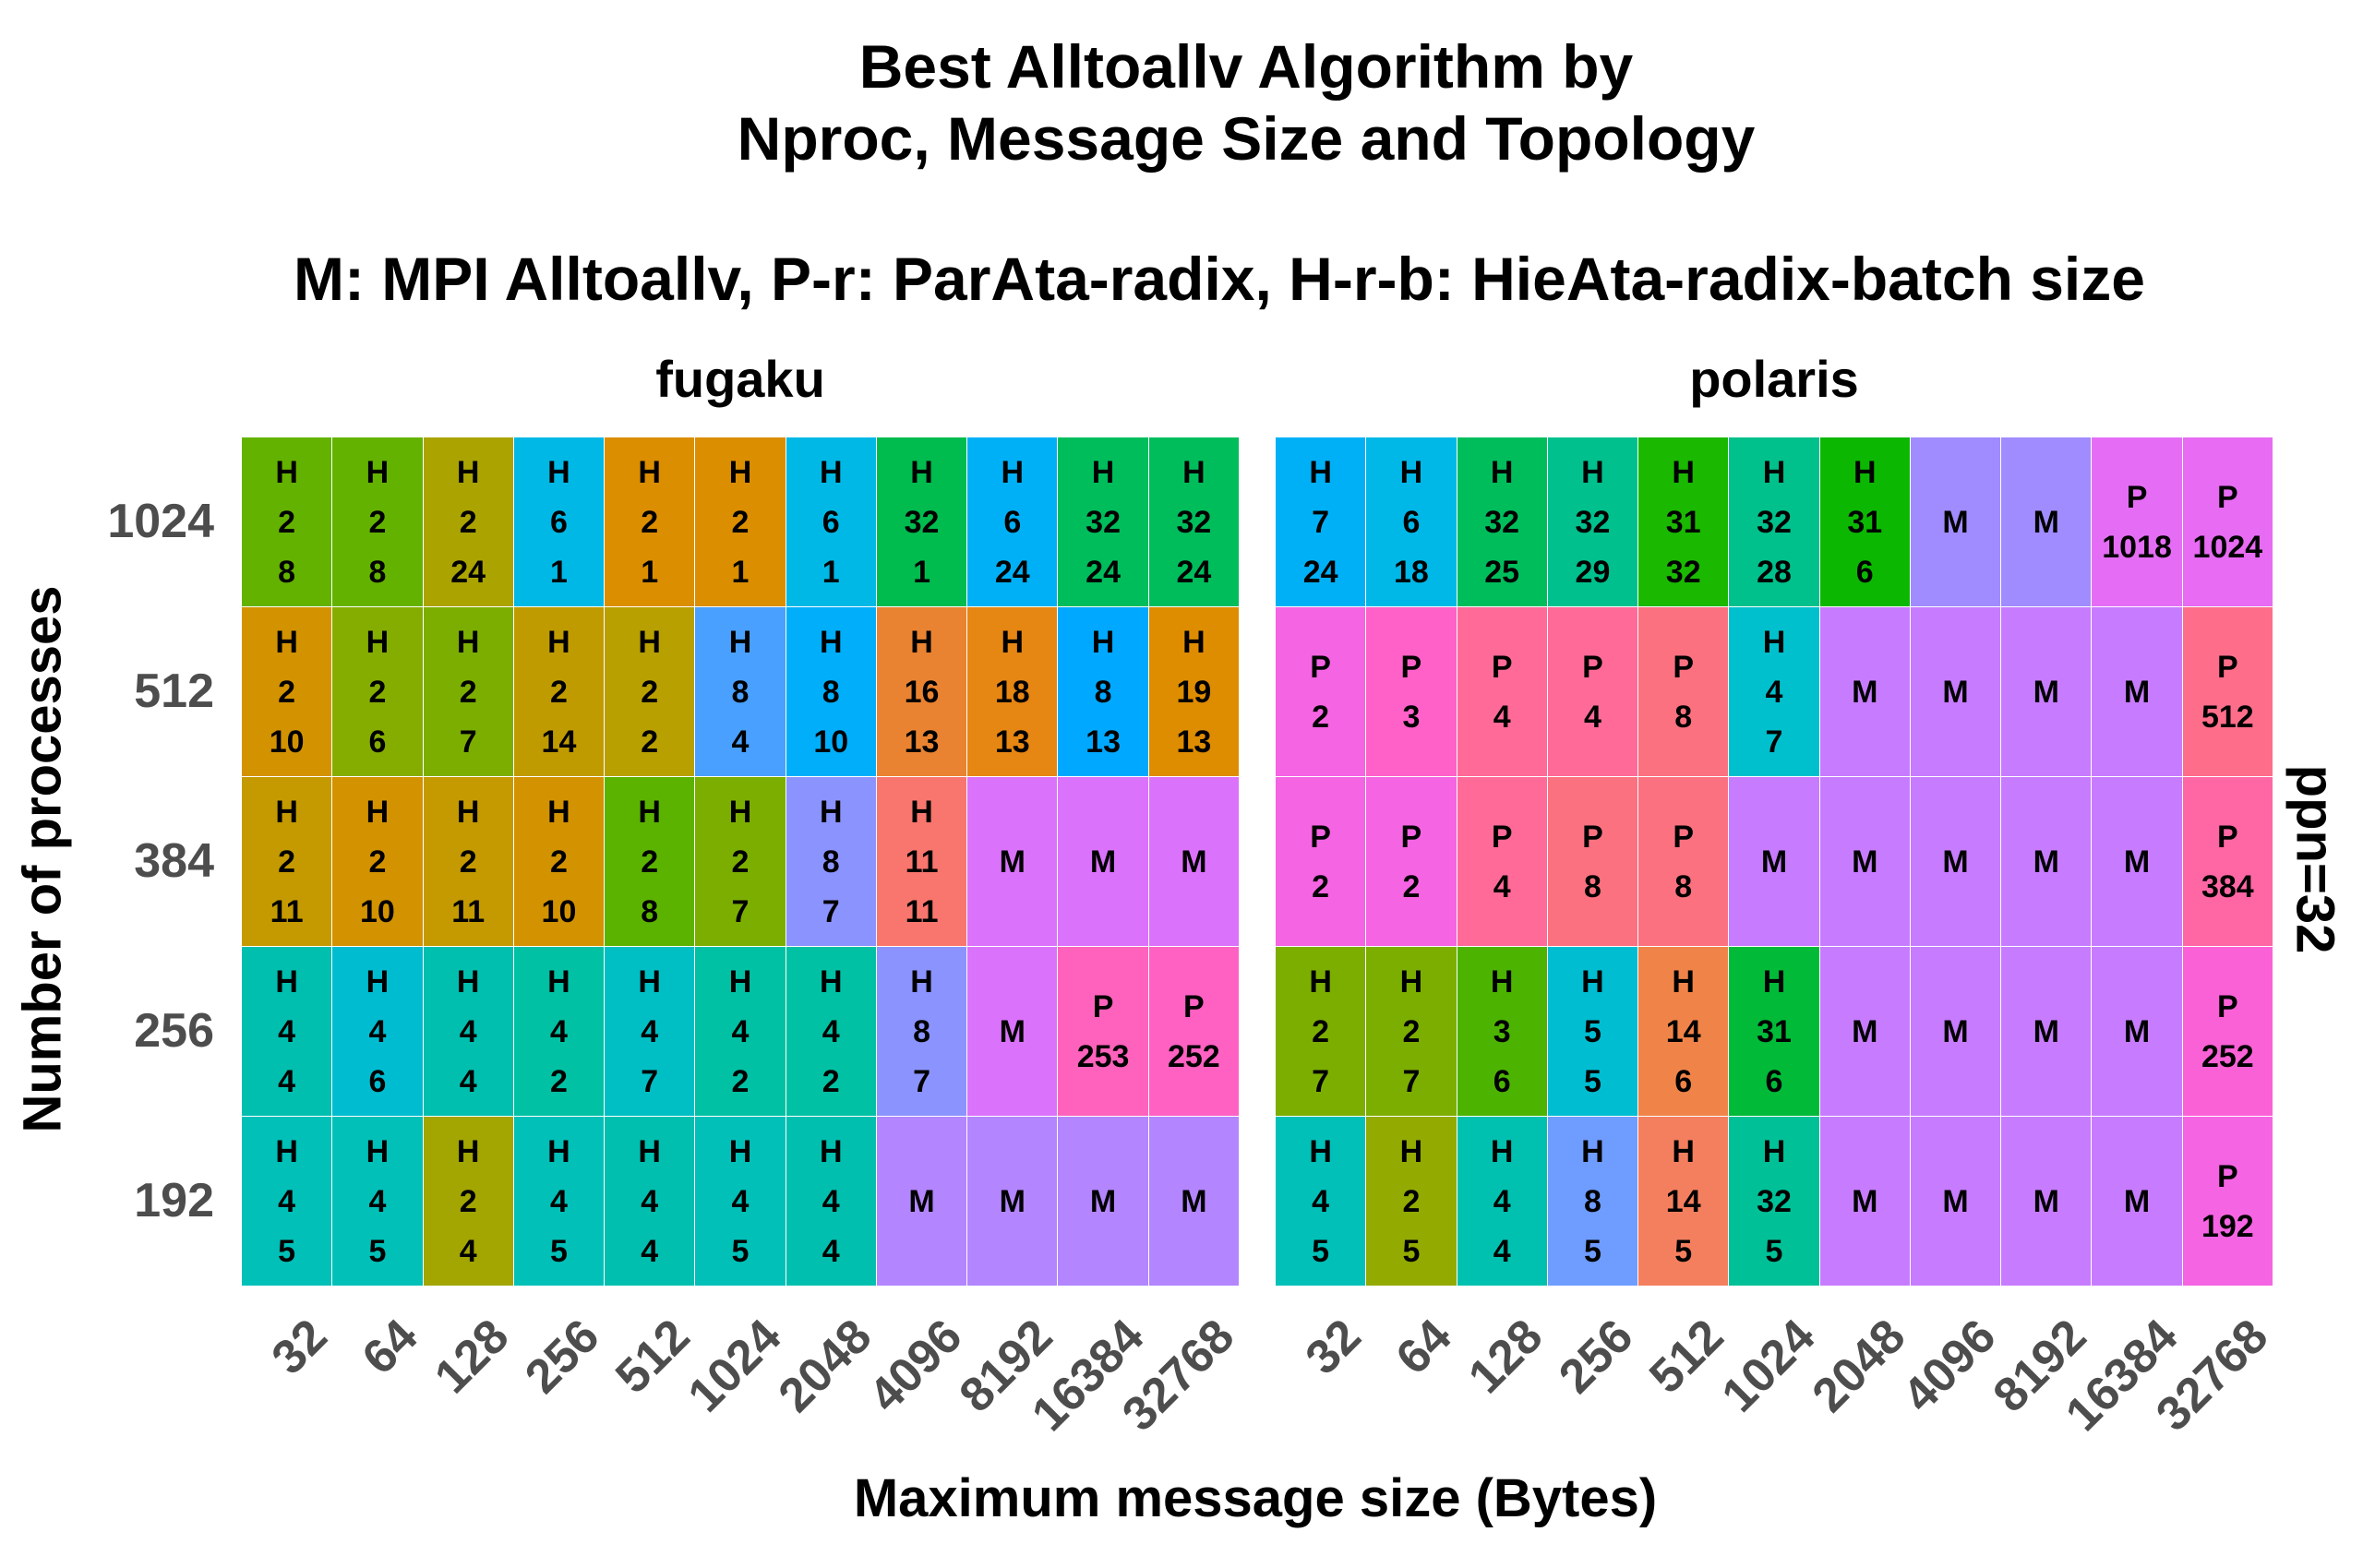 Image resolution: width=2363 pixels, height=1568 pixels. What do you see at coordinates (650, 1032) in the screenshot?
I see `heatmap-cell: H 4 7` at bounding box center [650, 1032].